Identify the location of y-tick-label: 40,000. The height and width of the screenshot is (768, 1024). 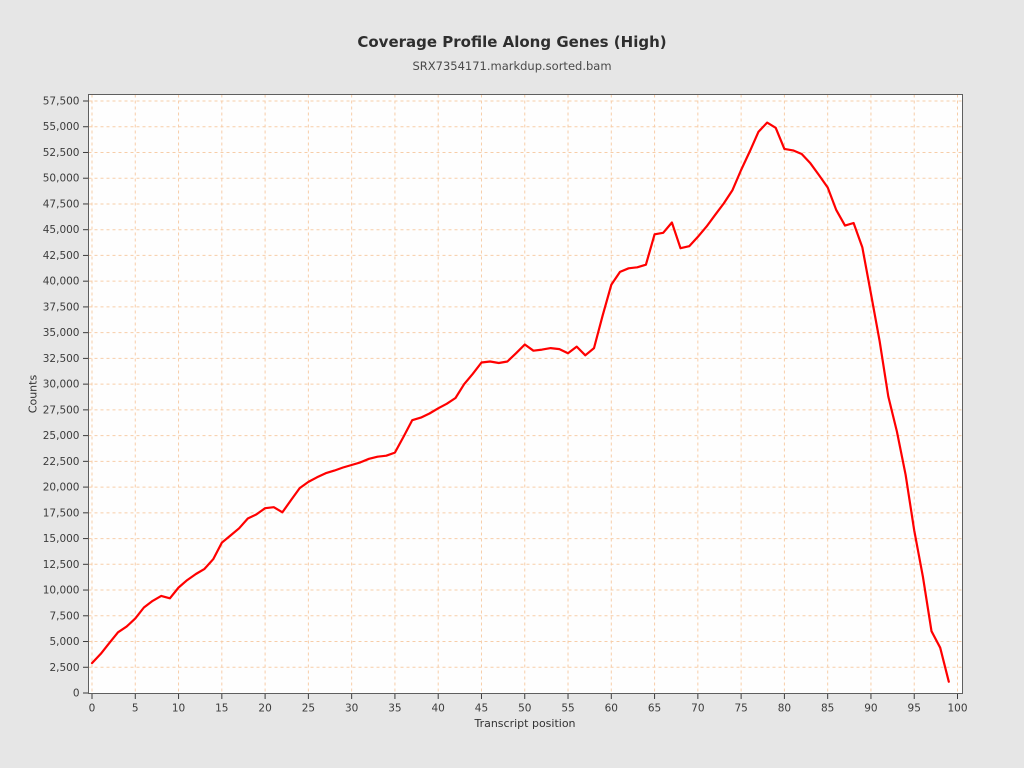
(61, 282).